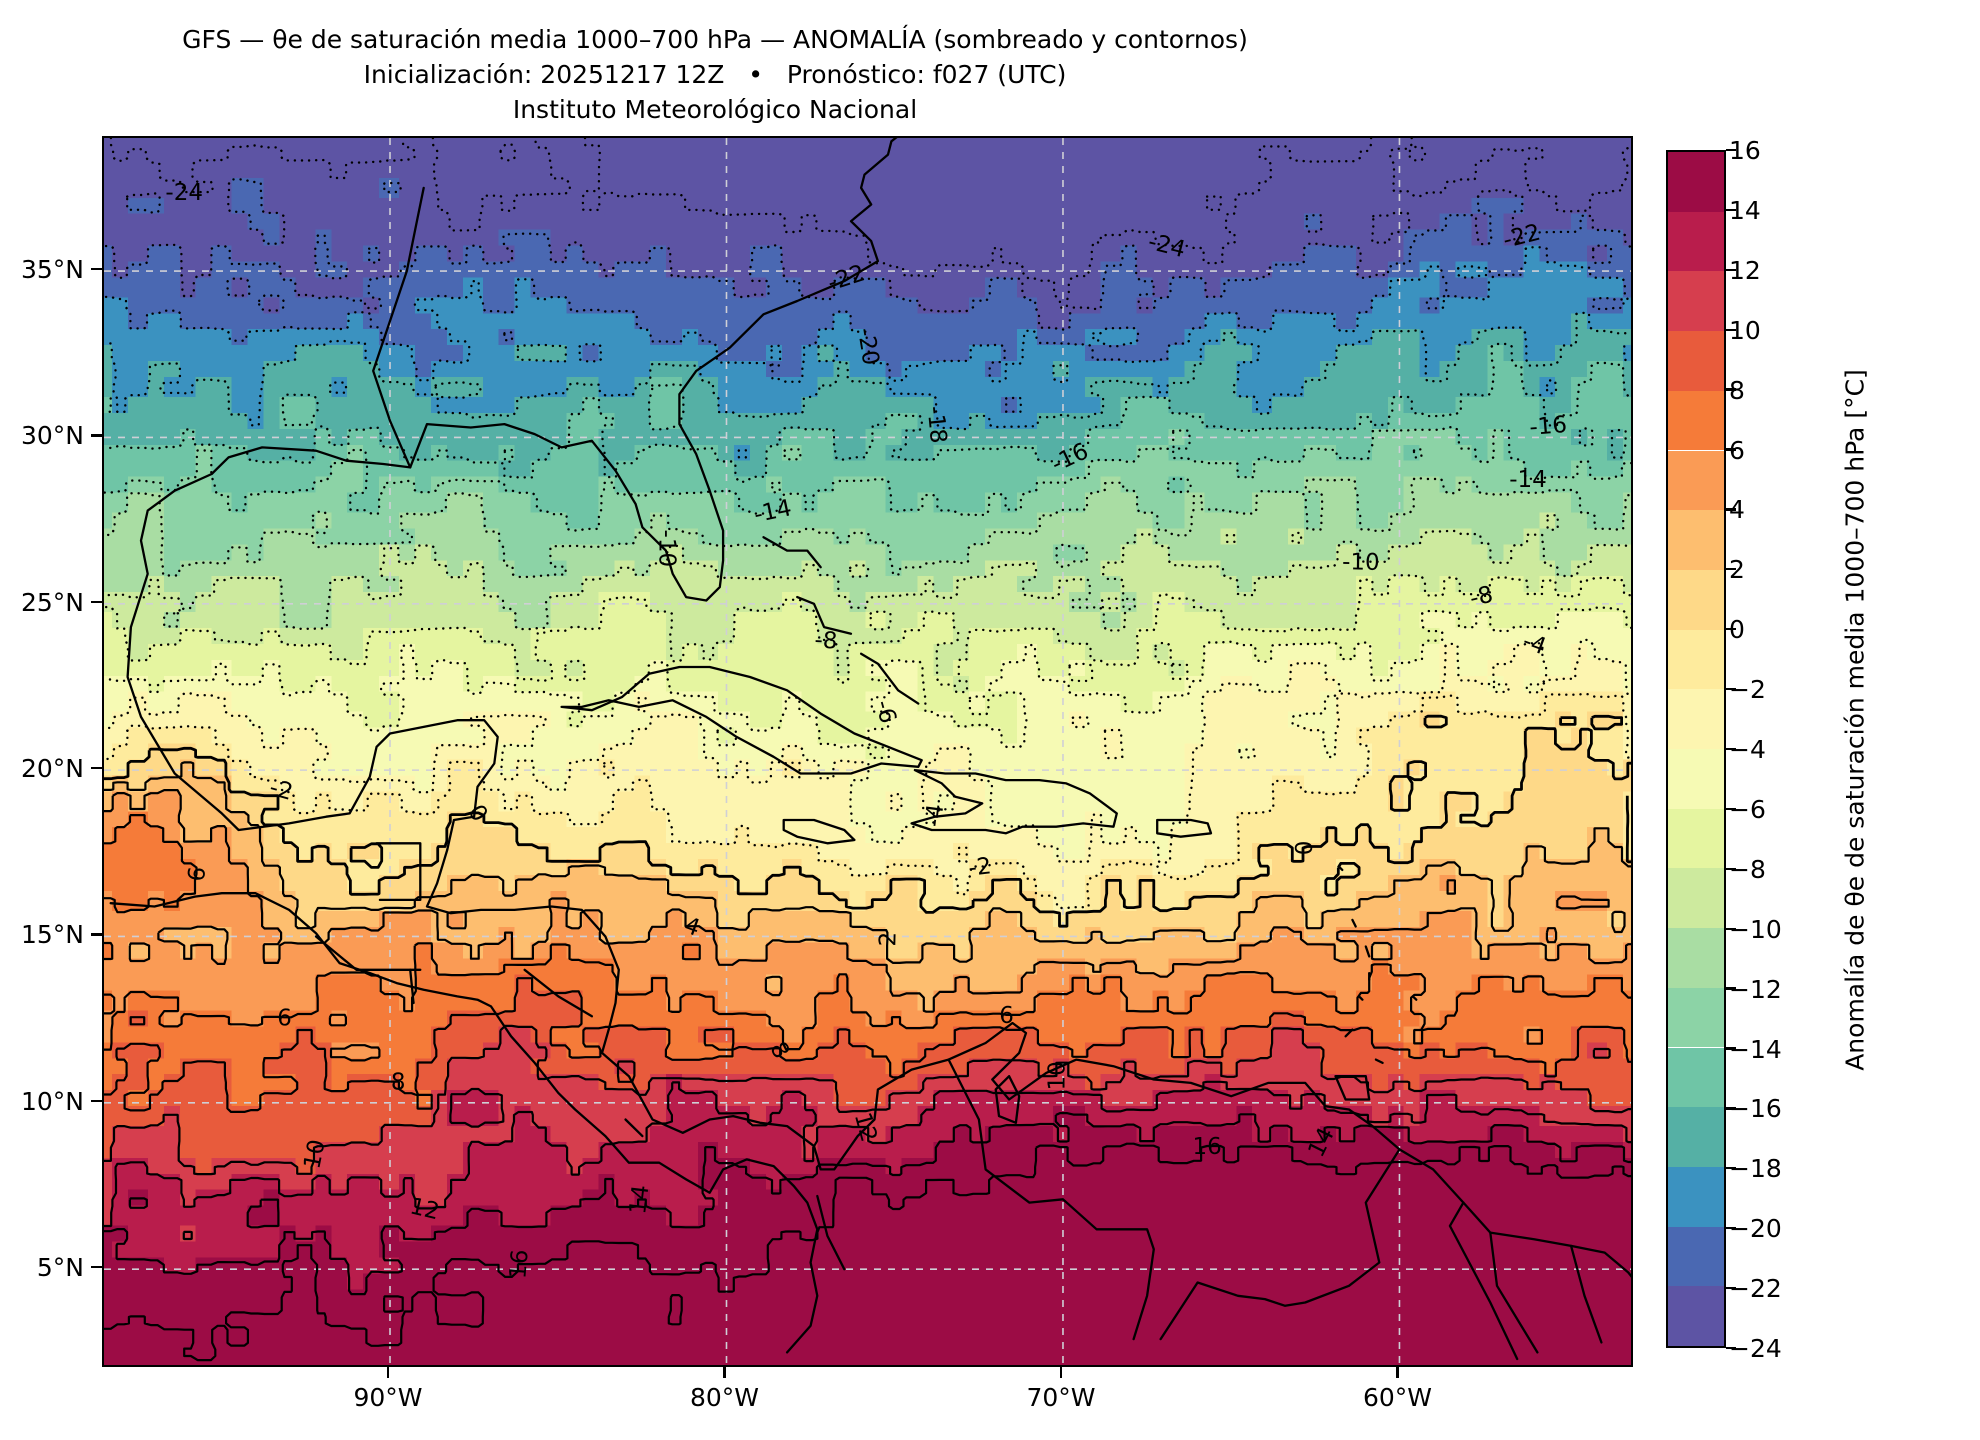  What do you see at coordinates (52, 602) in the screenshot?
I see `latitude-tick-label: 25°N` at bounding box center [52, 602].